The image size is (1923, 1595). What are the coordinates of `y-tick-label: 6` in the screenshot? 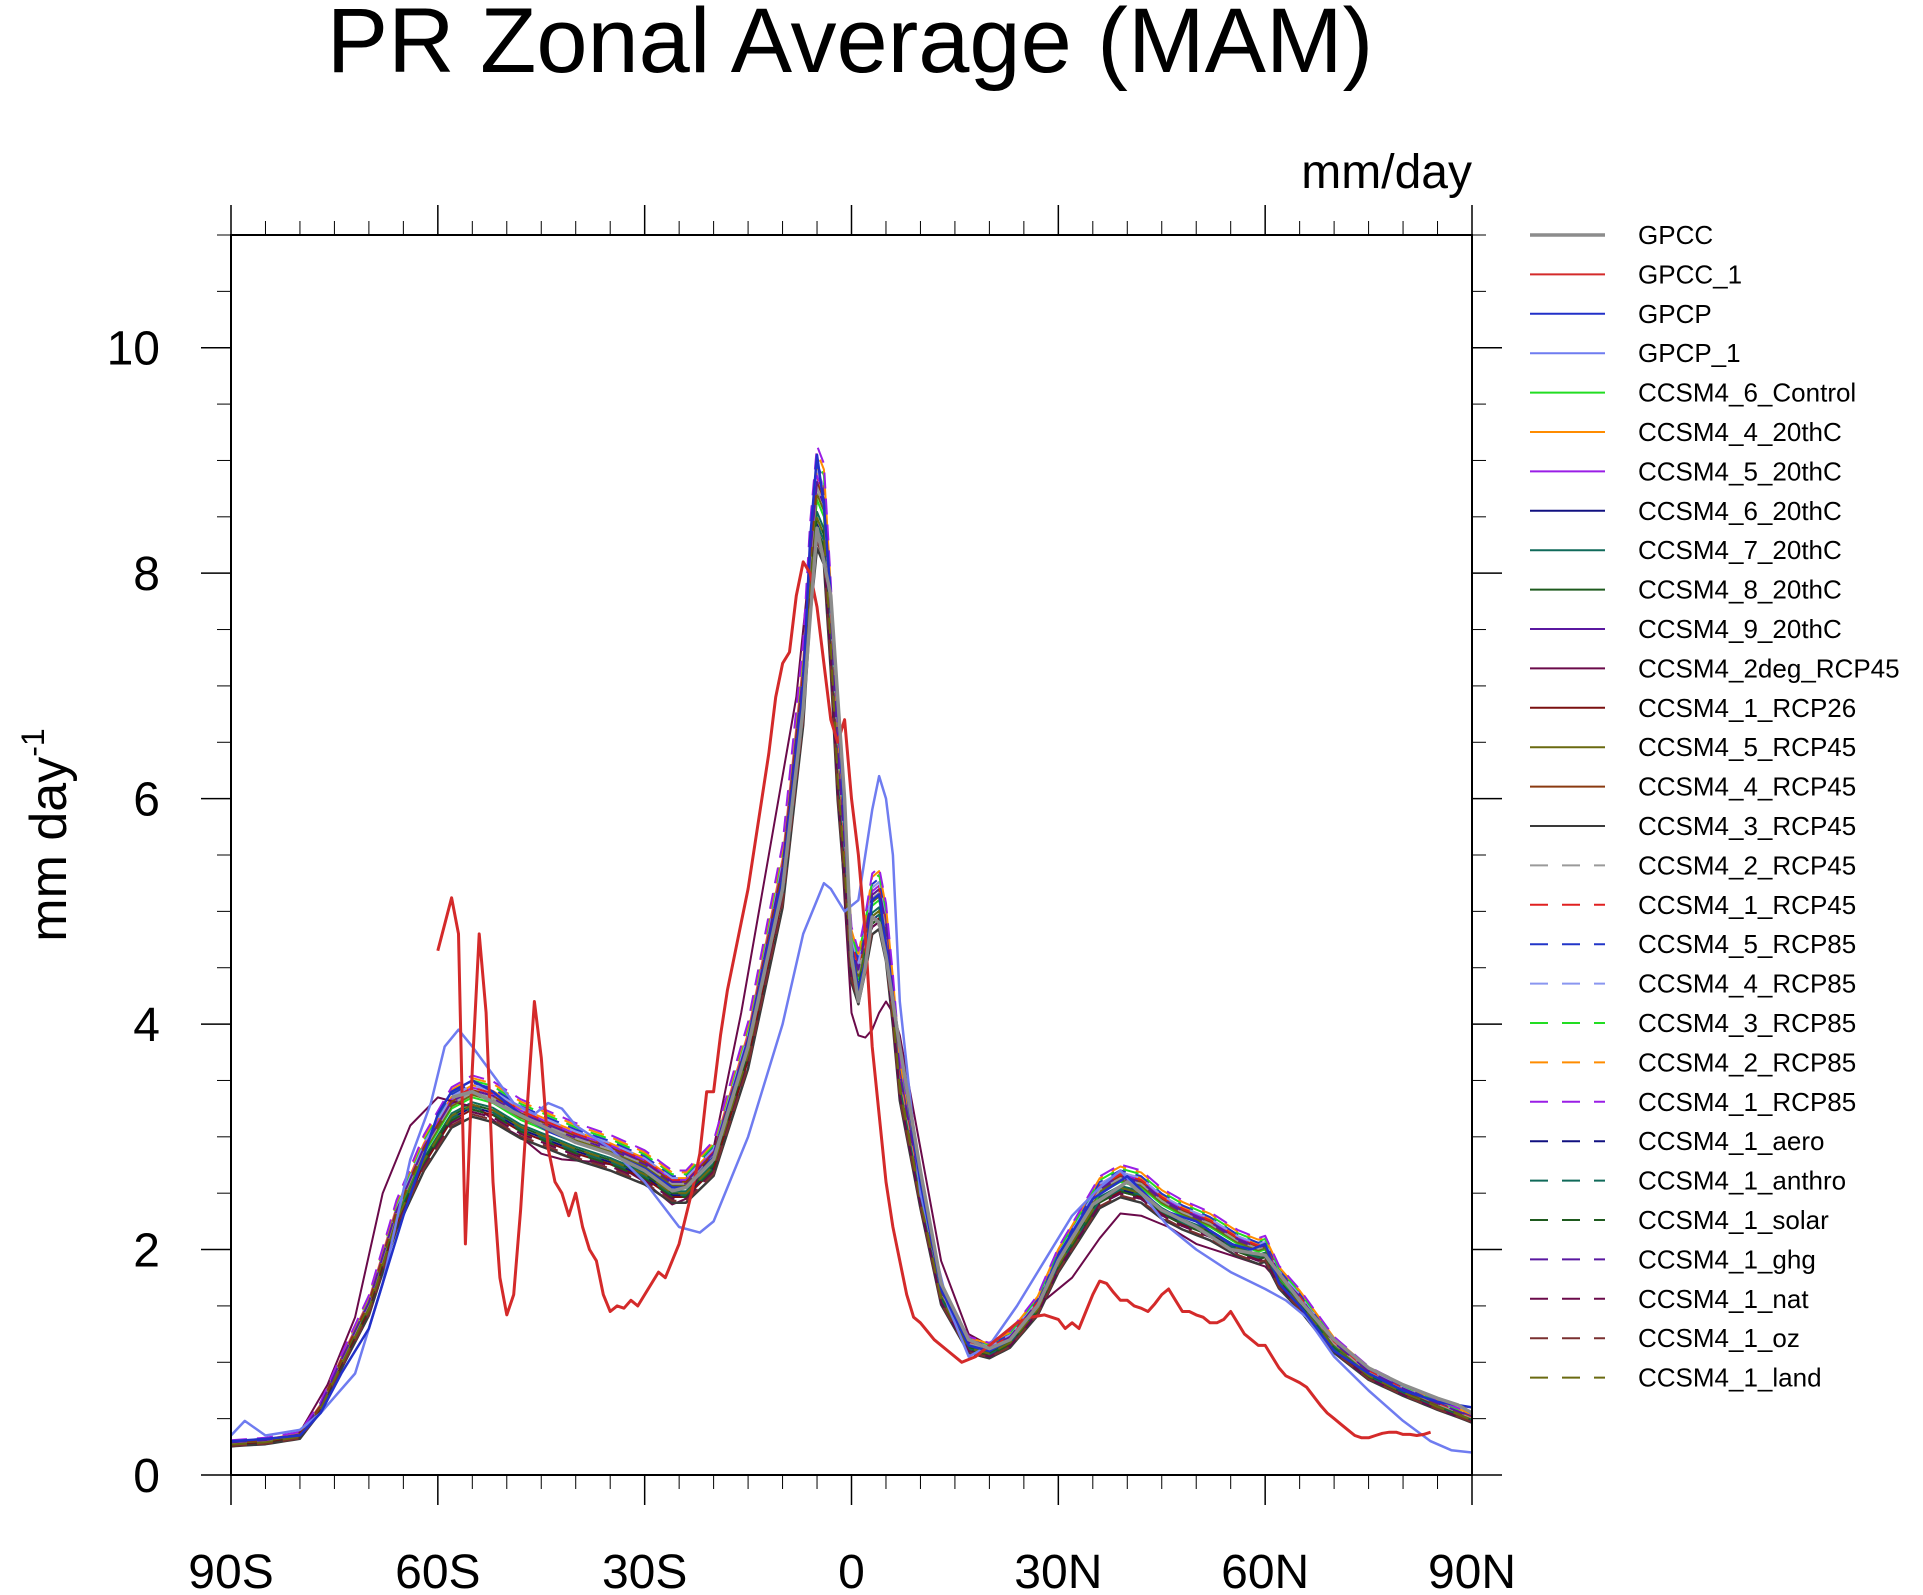 It's located at (146, 800).